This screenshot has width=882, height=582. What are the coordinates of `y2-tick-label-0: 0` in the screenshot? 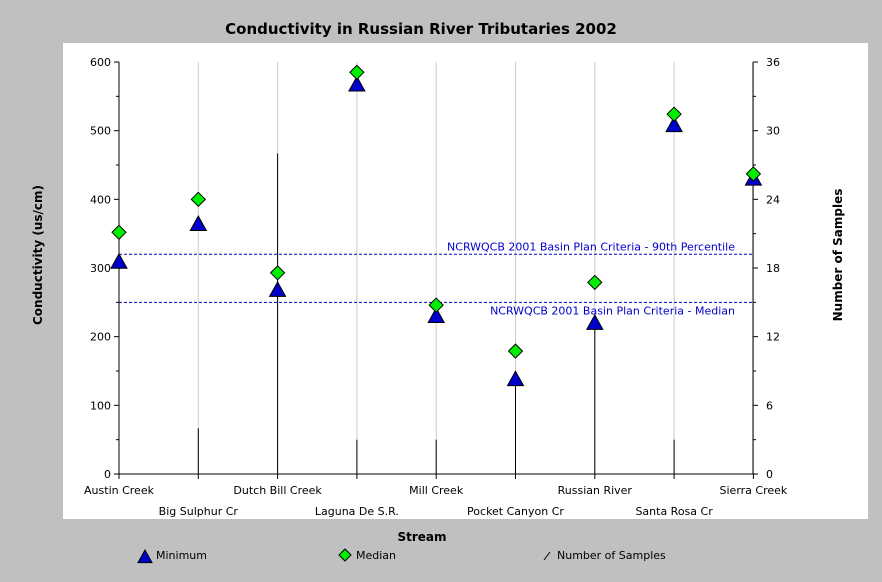 It's located at (769, 474).